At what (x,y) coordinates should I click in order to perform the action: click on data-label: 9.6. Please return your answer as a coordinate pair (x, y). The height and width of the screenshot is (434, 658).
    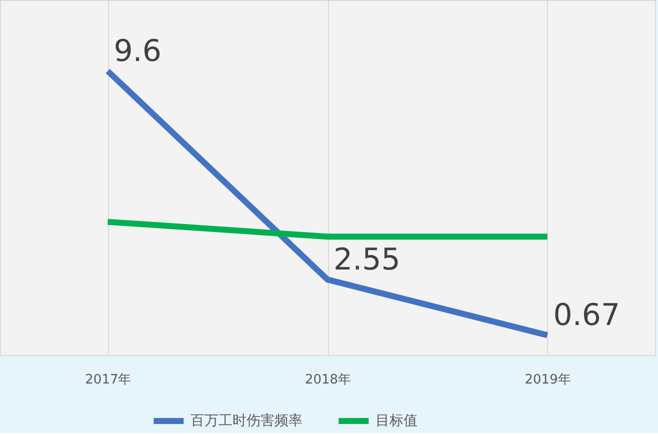
    Looking at the image, I should click on (138, 51).